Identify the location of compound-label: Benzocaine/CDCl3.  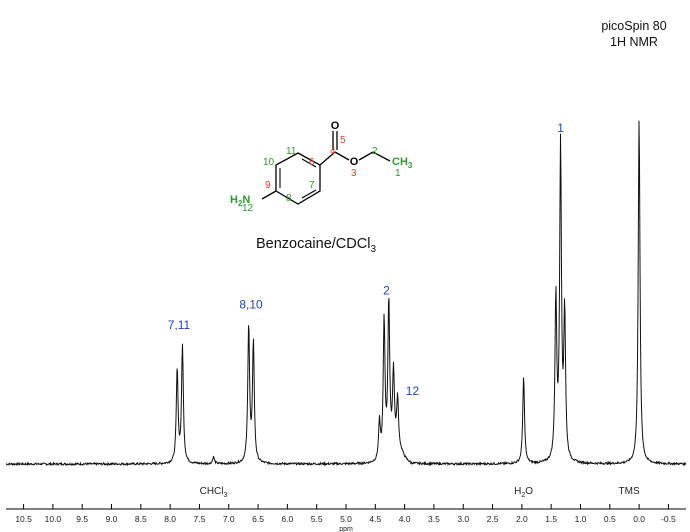
(316, 245).